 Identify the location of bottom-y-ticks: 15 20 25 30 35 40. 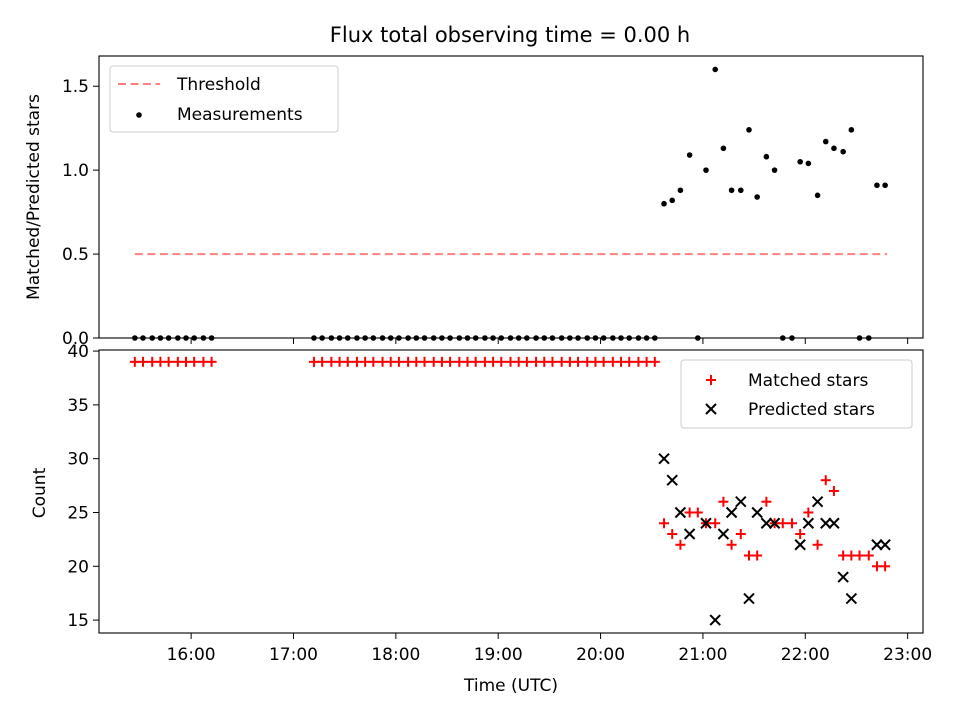
(83, 486).